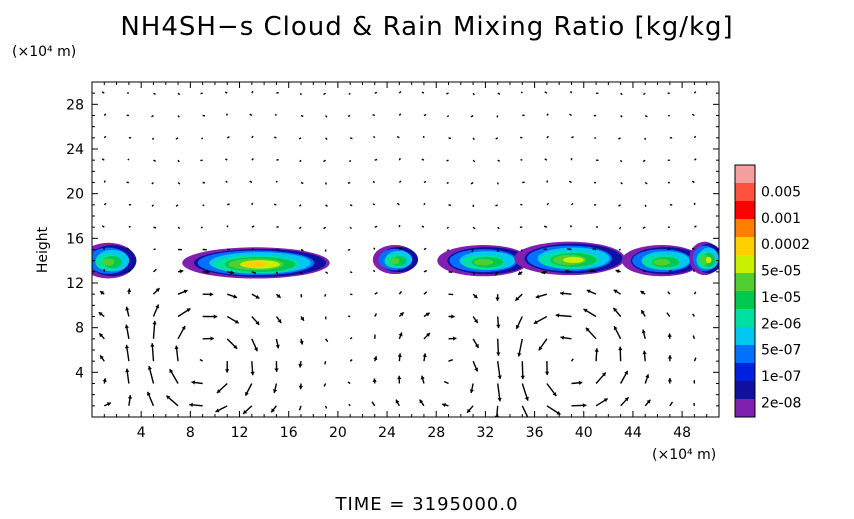 The image size is (854, 519). I want to click on x-tick-label: 12, so click(240, 433).